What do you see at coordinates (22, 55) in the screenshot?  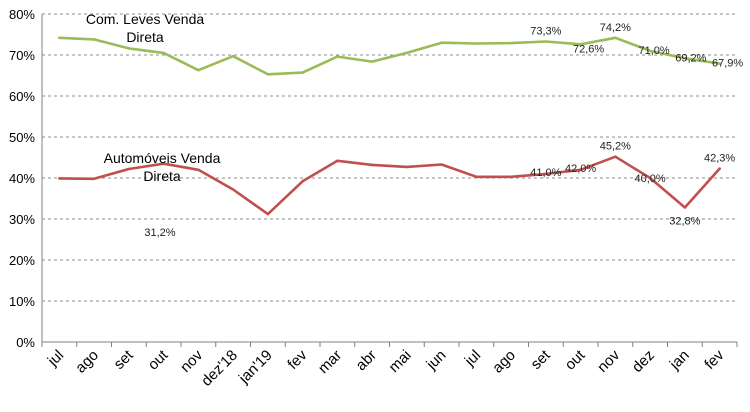 I see `y-tick-label: 70%` at bounding box center [22, 55].